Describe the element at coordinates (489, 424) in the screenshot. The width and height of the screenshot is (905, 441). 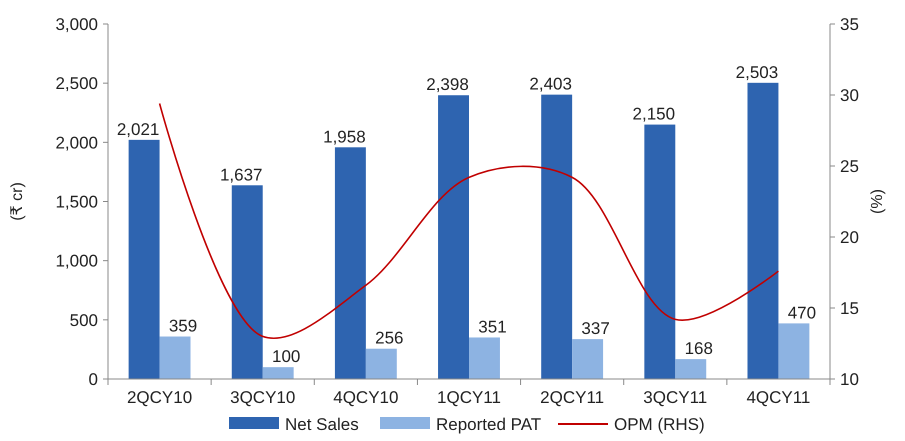
I see `legend-label: Reported PAT` at that location.